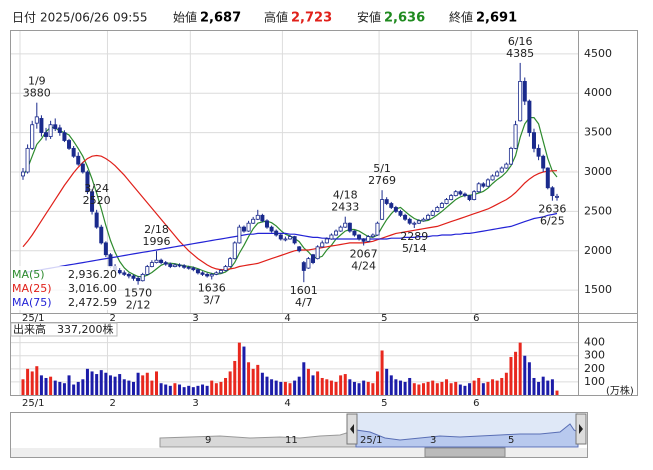 This screenshot has height=470, width=653. I want to click on field-name: 始値, so click(185, 17).